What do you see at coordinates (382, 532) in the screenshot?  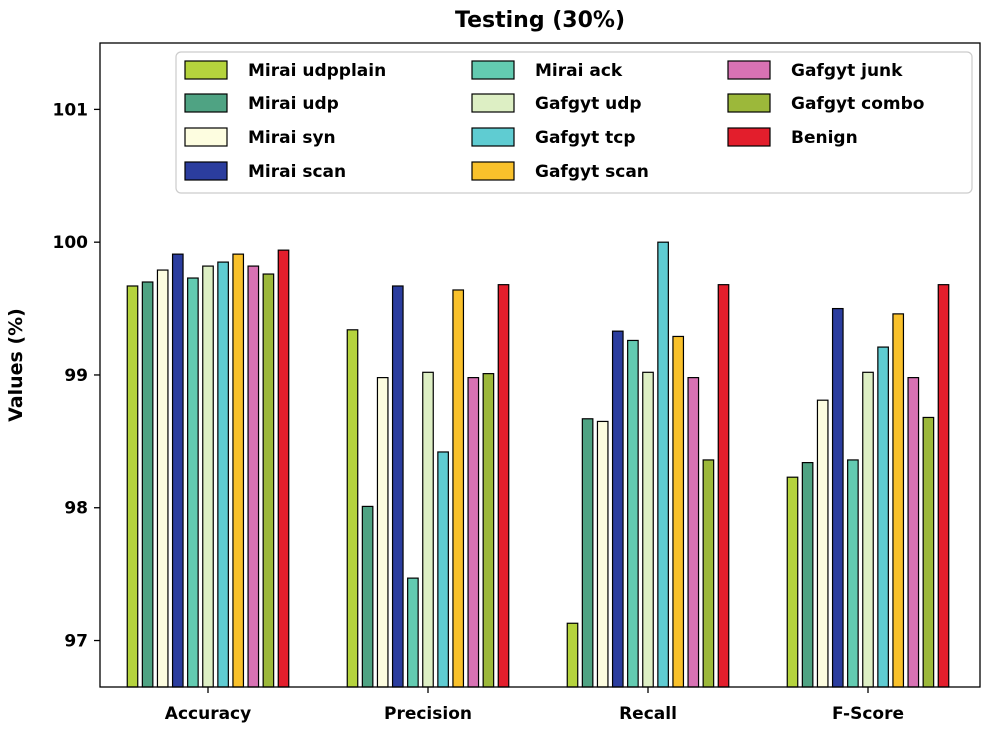 I see `bar-mirai-syn-precision` at bounding box center [382, 532].